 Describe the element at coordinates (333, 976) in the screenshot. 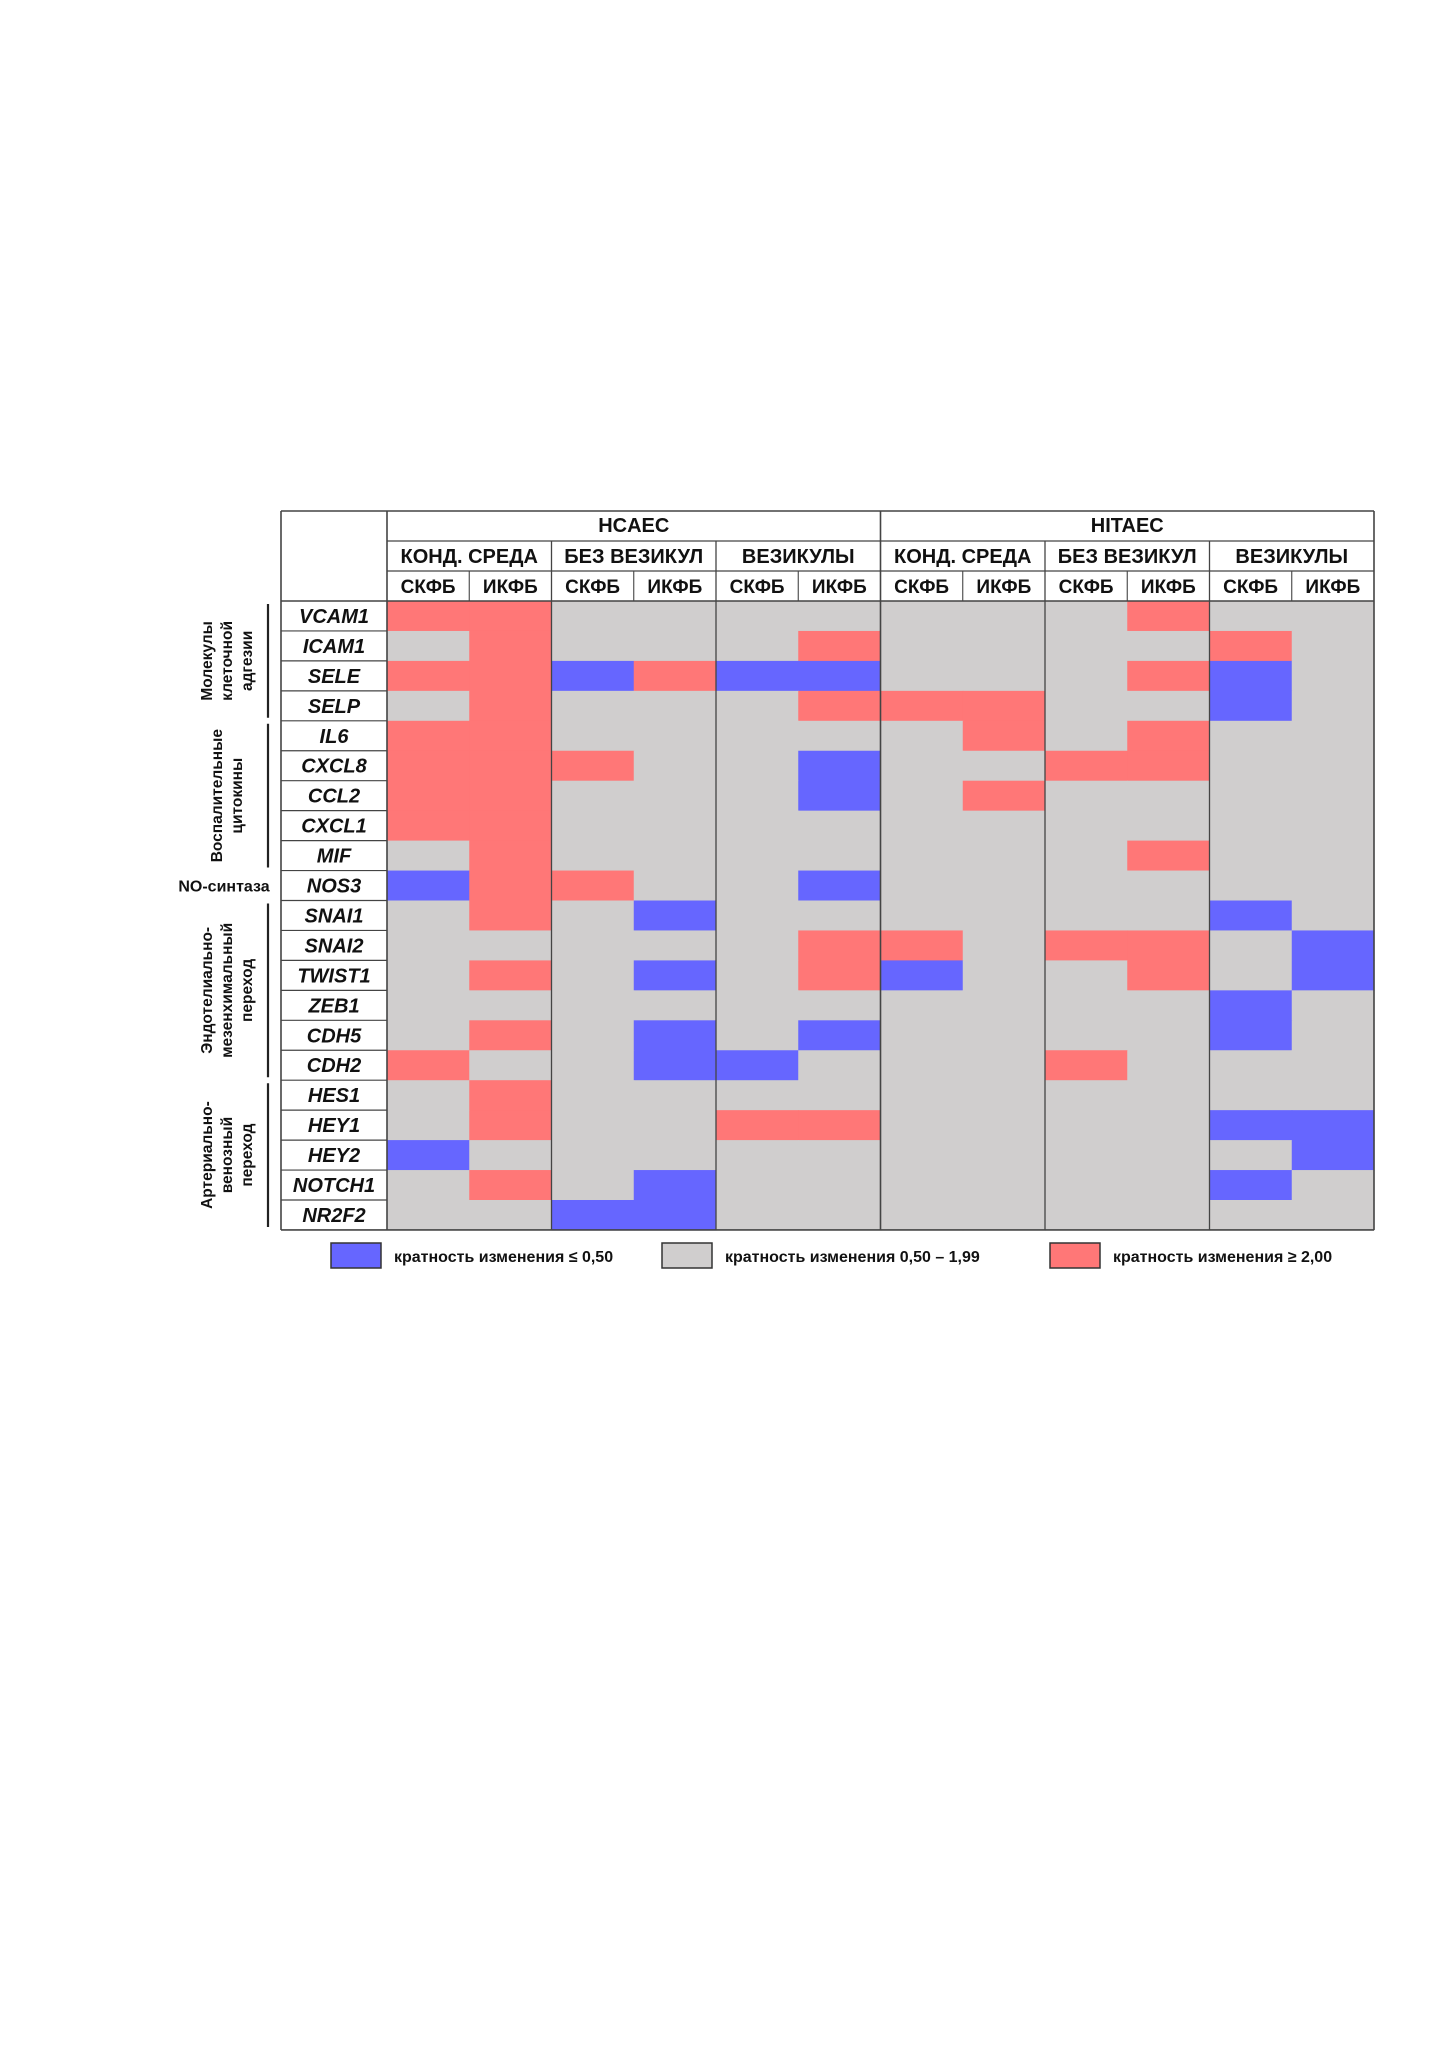

I see `gene-label: TWIST1` at that location.